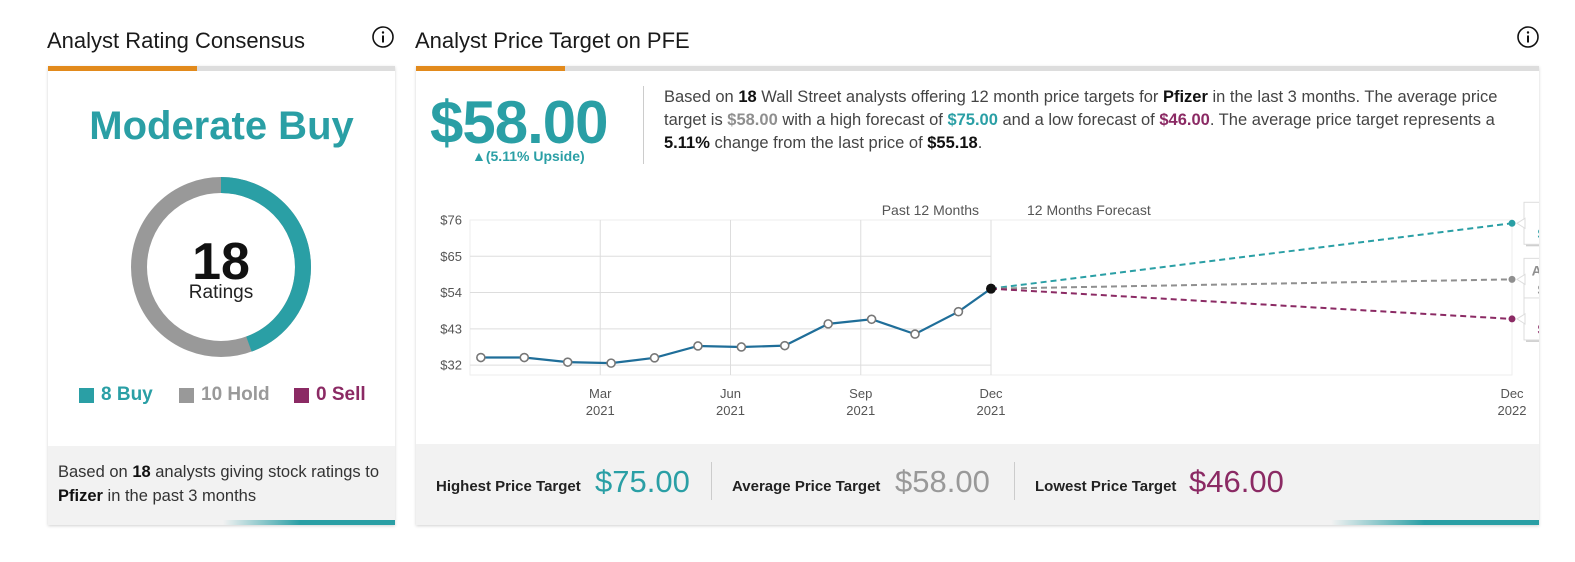 The image size is (1575, 562). I want to click on price-target-title: Analyst Price Target on PFE, so click(552, 40).